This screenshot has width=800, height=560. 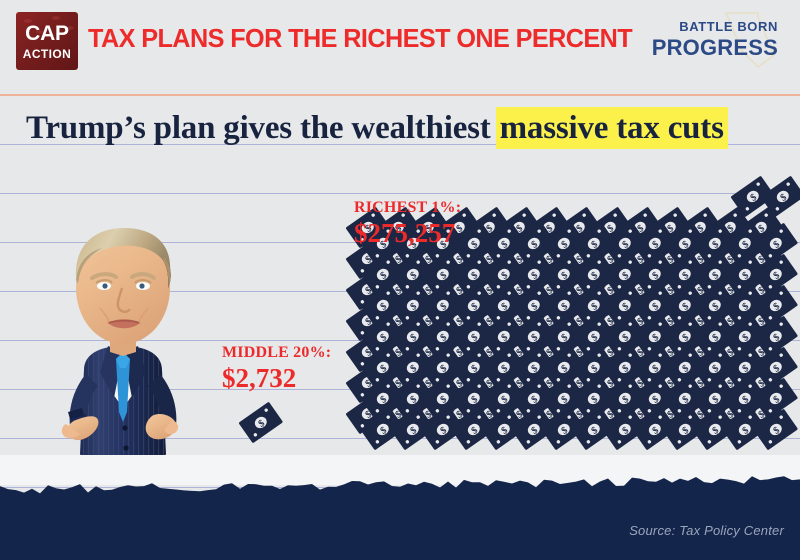 What do you see at coordinates (277, 352) in the screenshot?
I see `stat-middle-caption: MIDDLE 20%:` at bounding box center [277, 352].